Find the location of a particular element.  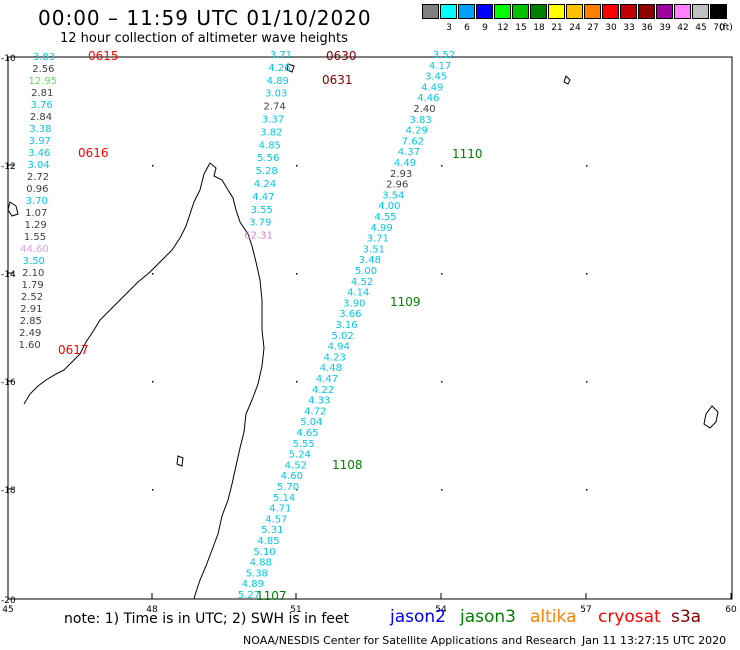

wave-height-value: 3.70 is located at coordinates (37, 201).